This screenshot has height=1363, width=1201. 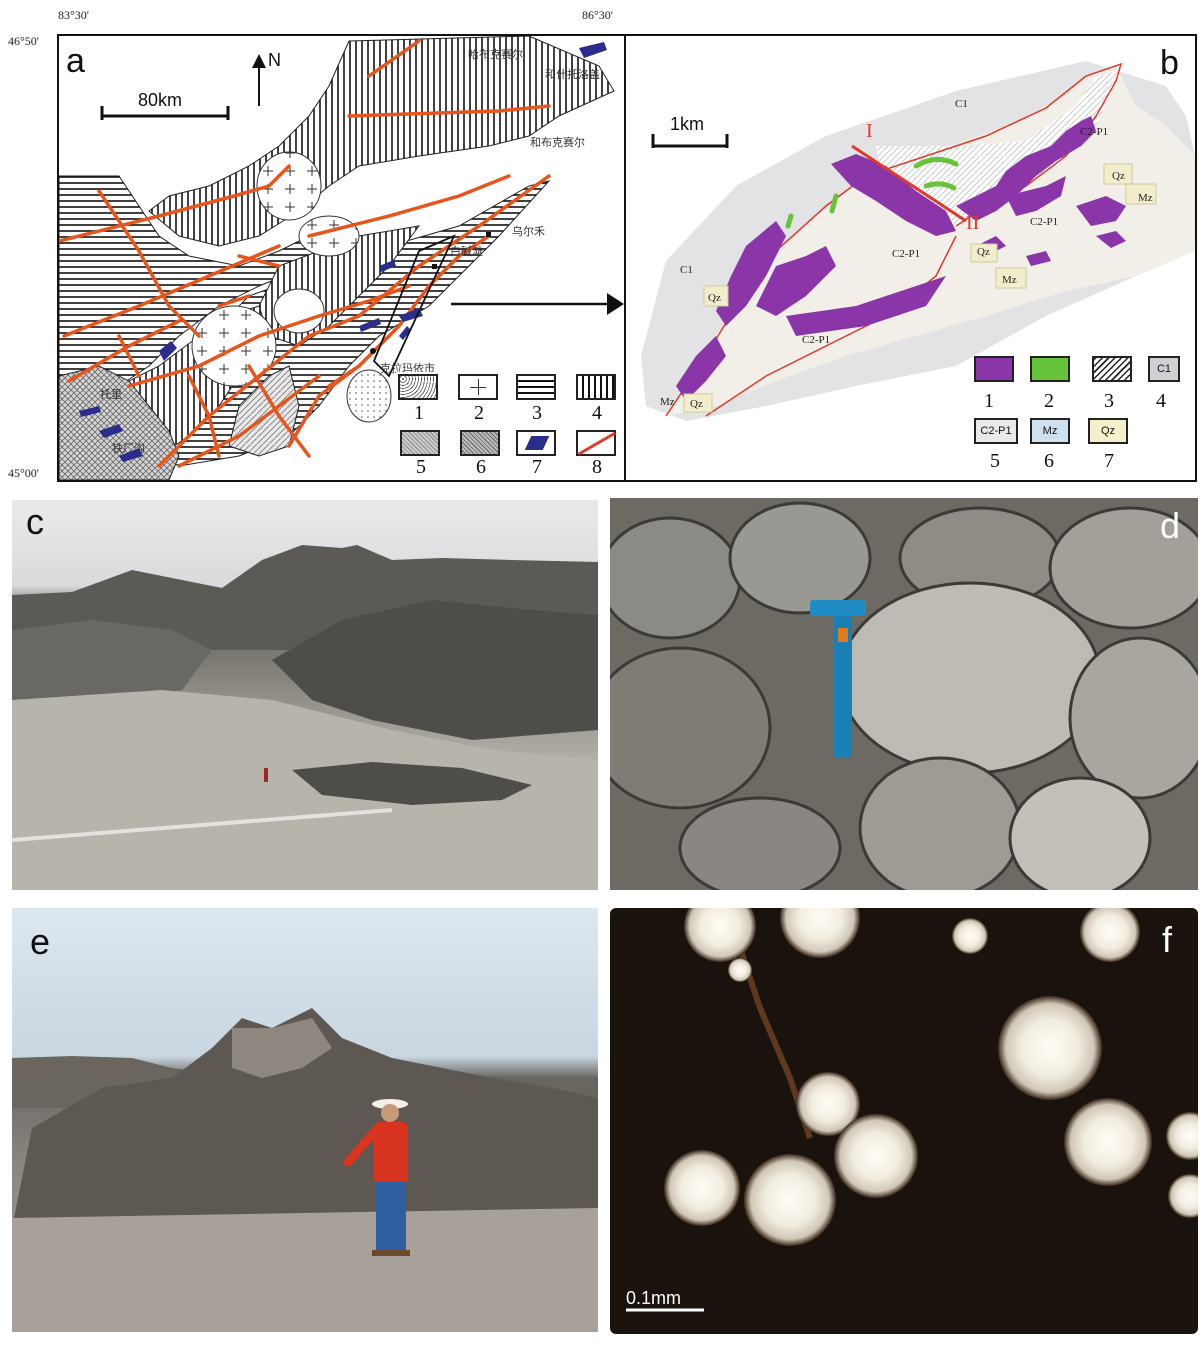 What do you see at coordinates (687, 124) in the screenshot?
I see `panel-b-scale-label: 1km` at bounding box center [687, 124].